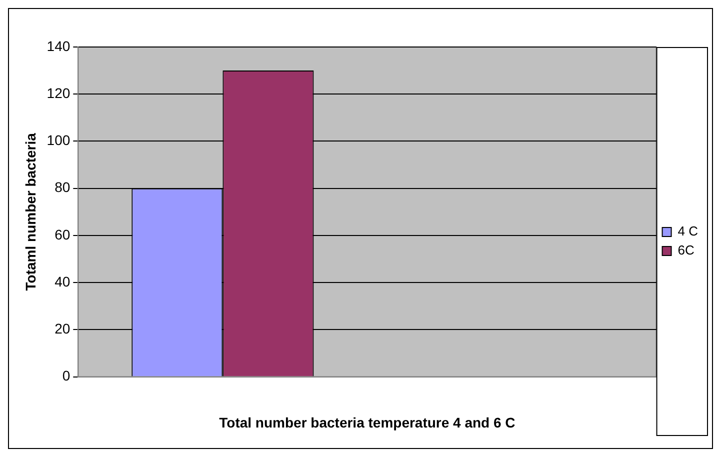 The height and width of the screenshot is (457, 721). What do you see at coordinates (58, 92) in the screenshot?
I see `y-tick-label: 120` at bounding box center [58, 92].